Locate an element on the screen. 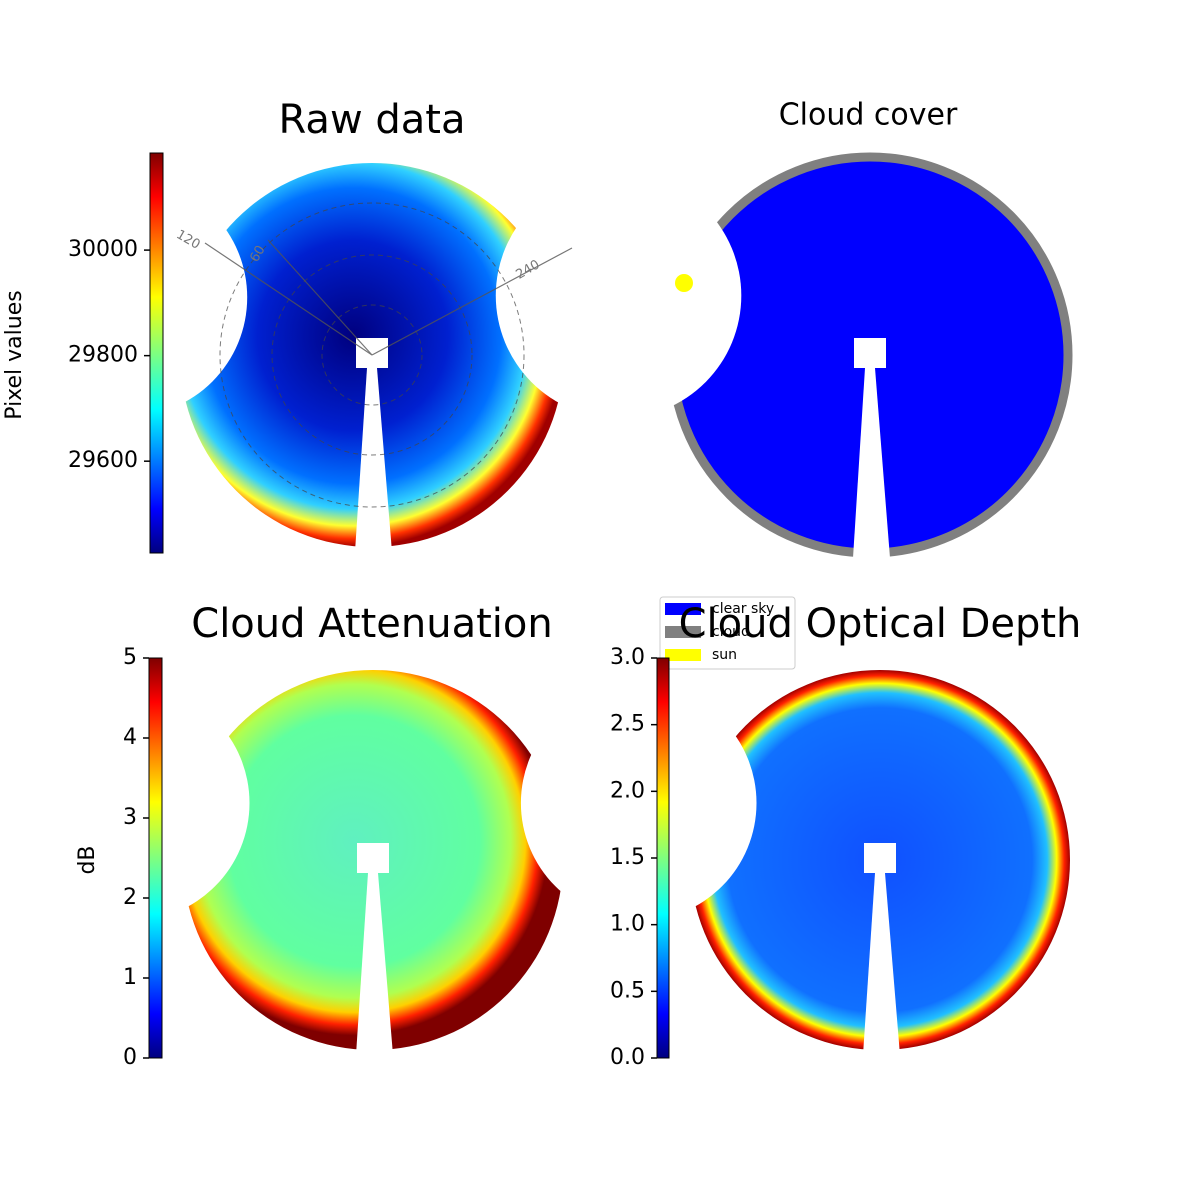  colorbar-tick-label: 1.5 is located at coordinates (627, 857).